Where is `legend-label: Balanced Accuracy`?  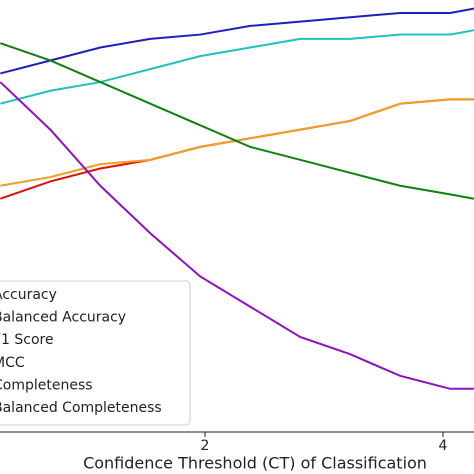 legend-label: Balanced Accuracy is located at coordinates (63, 318).